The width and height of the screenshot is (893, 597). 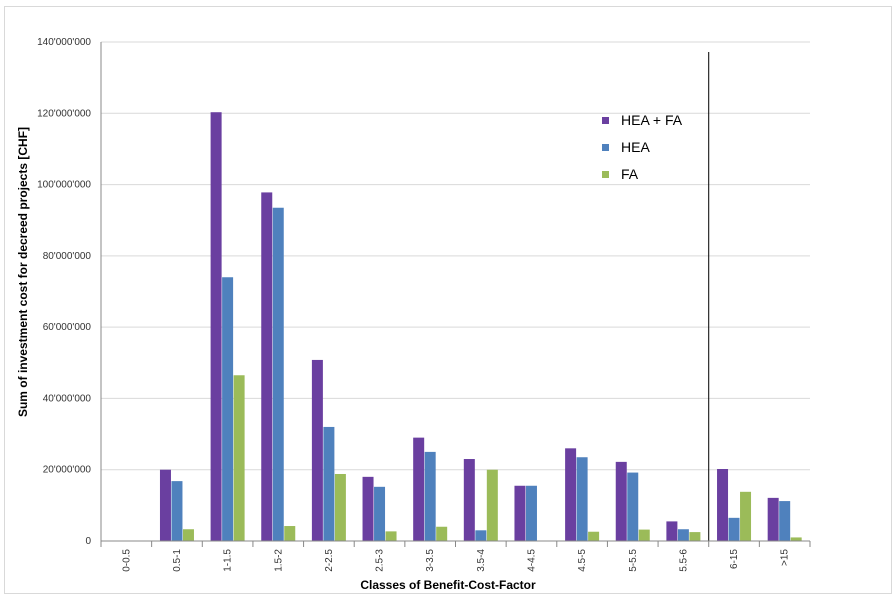 I want to click on y-tick-label: 80'000'000, so click(x=67, y=256).